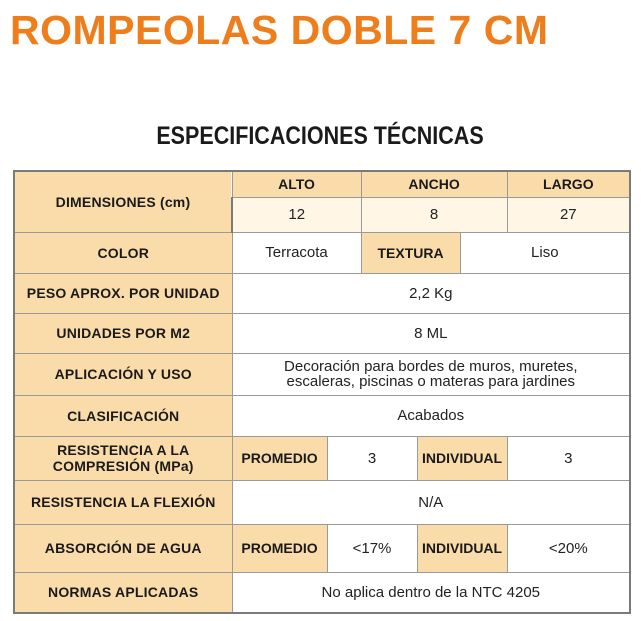 Image resolution: width=641 pixels, height=621 pixels. I want to click on ancho-value: 8, so click(434, 214).